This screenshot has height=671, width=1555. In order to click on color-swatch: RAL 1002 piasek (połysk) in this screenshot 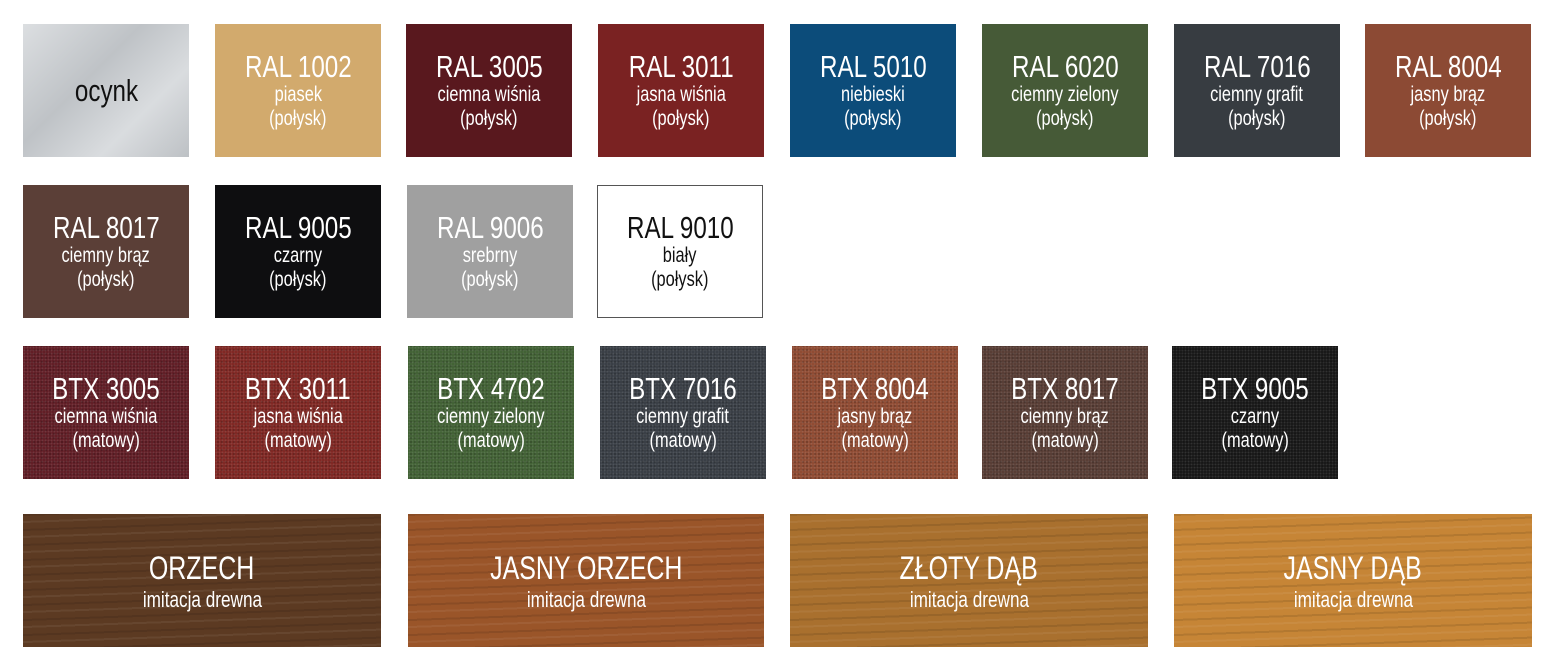, I will do `click(298, 90)`.